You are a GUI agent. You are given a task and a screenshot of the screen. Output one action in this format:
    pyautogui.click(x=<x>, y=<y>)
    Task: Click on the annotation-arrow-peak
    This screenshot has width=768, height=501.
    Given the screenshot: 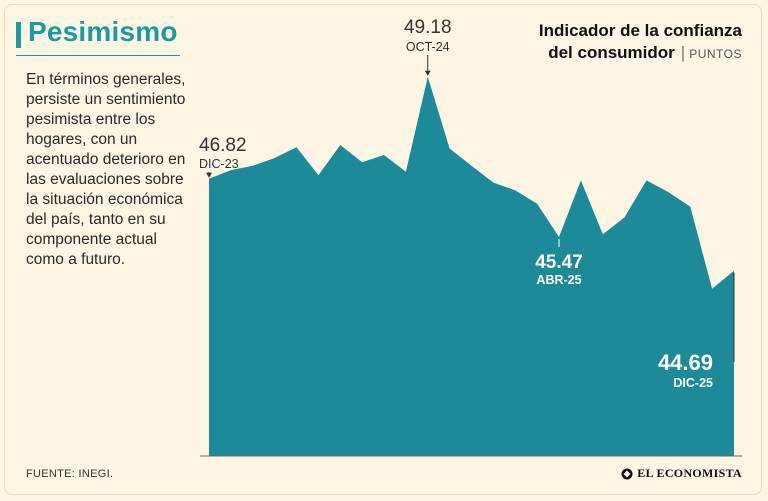 What is the action you would take?
    pyautogui.click(x=427, y=73)
    